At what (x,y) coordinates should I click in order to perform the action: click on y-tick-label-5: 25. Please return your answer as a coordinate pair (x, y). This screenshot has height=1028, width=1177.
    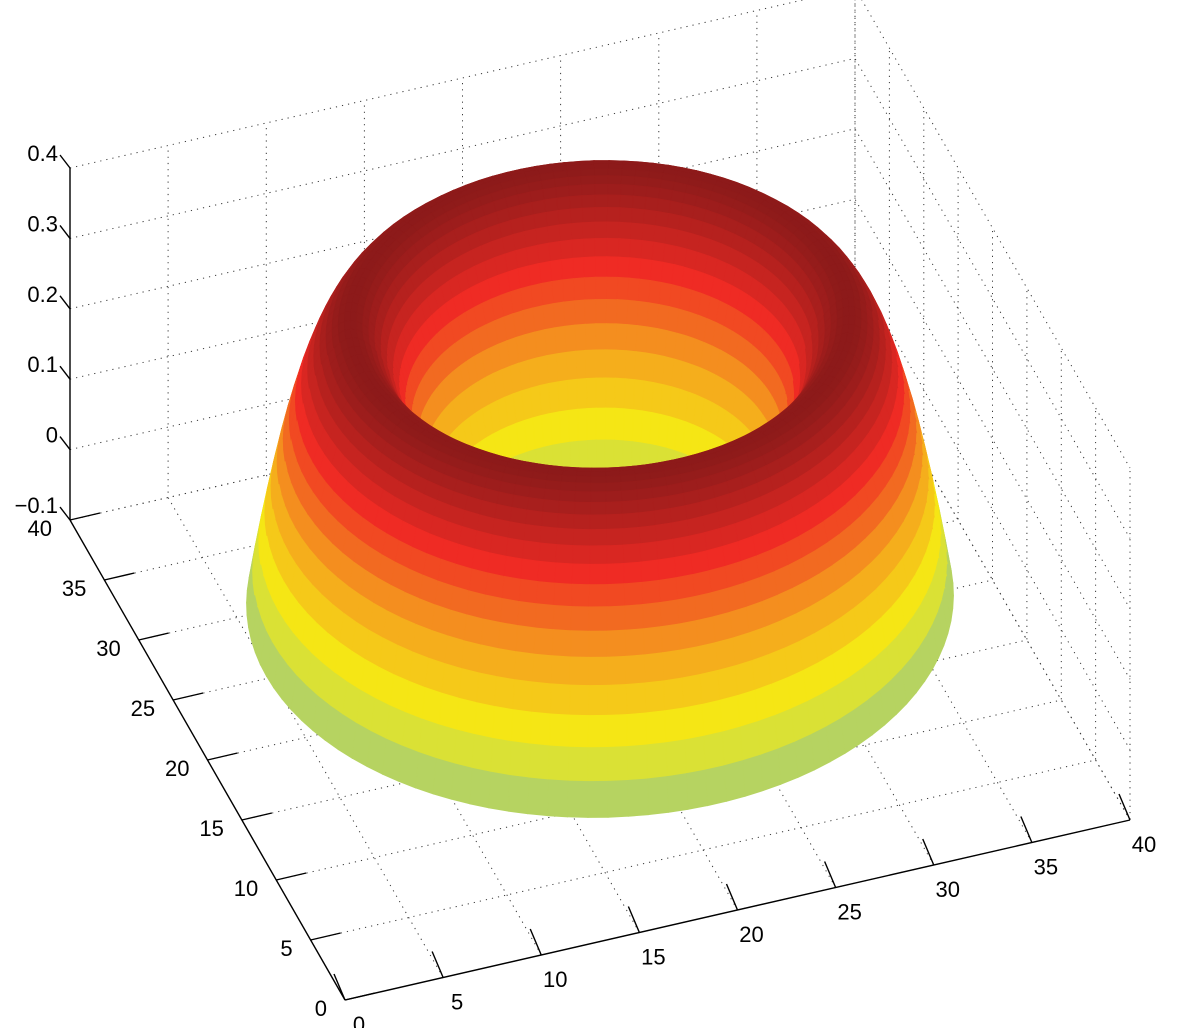
    Looking at the image, I should click on (143, 708).